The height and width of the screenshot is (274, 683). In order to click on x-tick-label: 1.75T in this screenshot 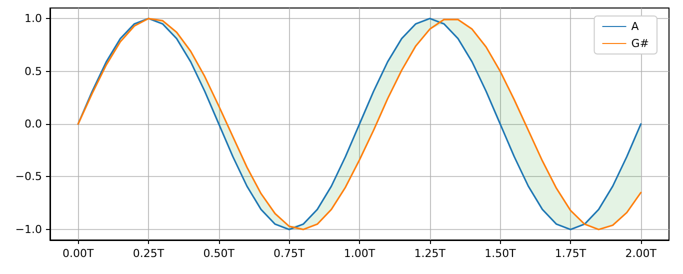, I will do `click(570, 253)`.